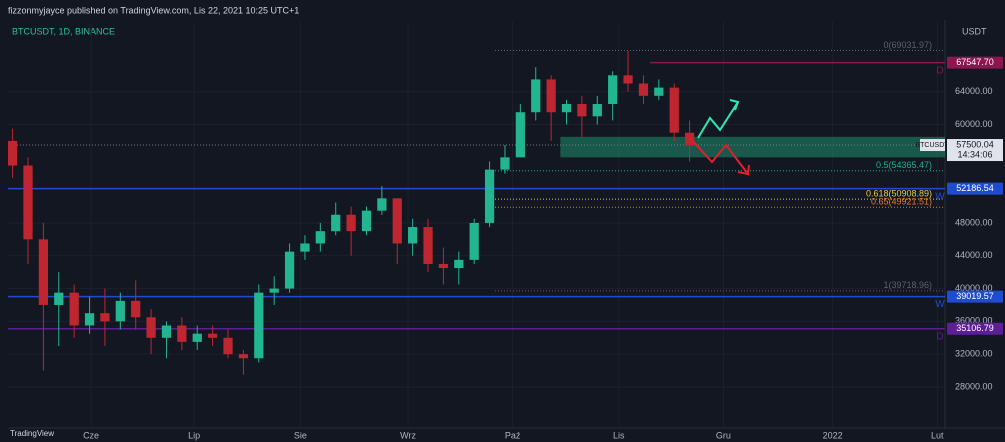  Describe the element at coordinates (63, 31) in the screenshot. I see `symbol-title: BTCUSDT, 1D, BINANCE` at that location.